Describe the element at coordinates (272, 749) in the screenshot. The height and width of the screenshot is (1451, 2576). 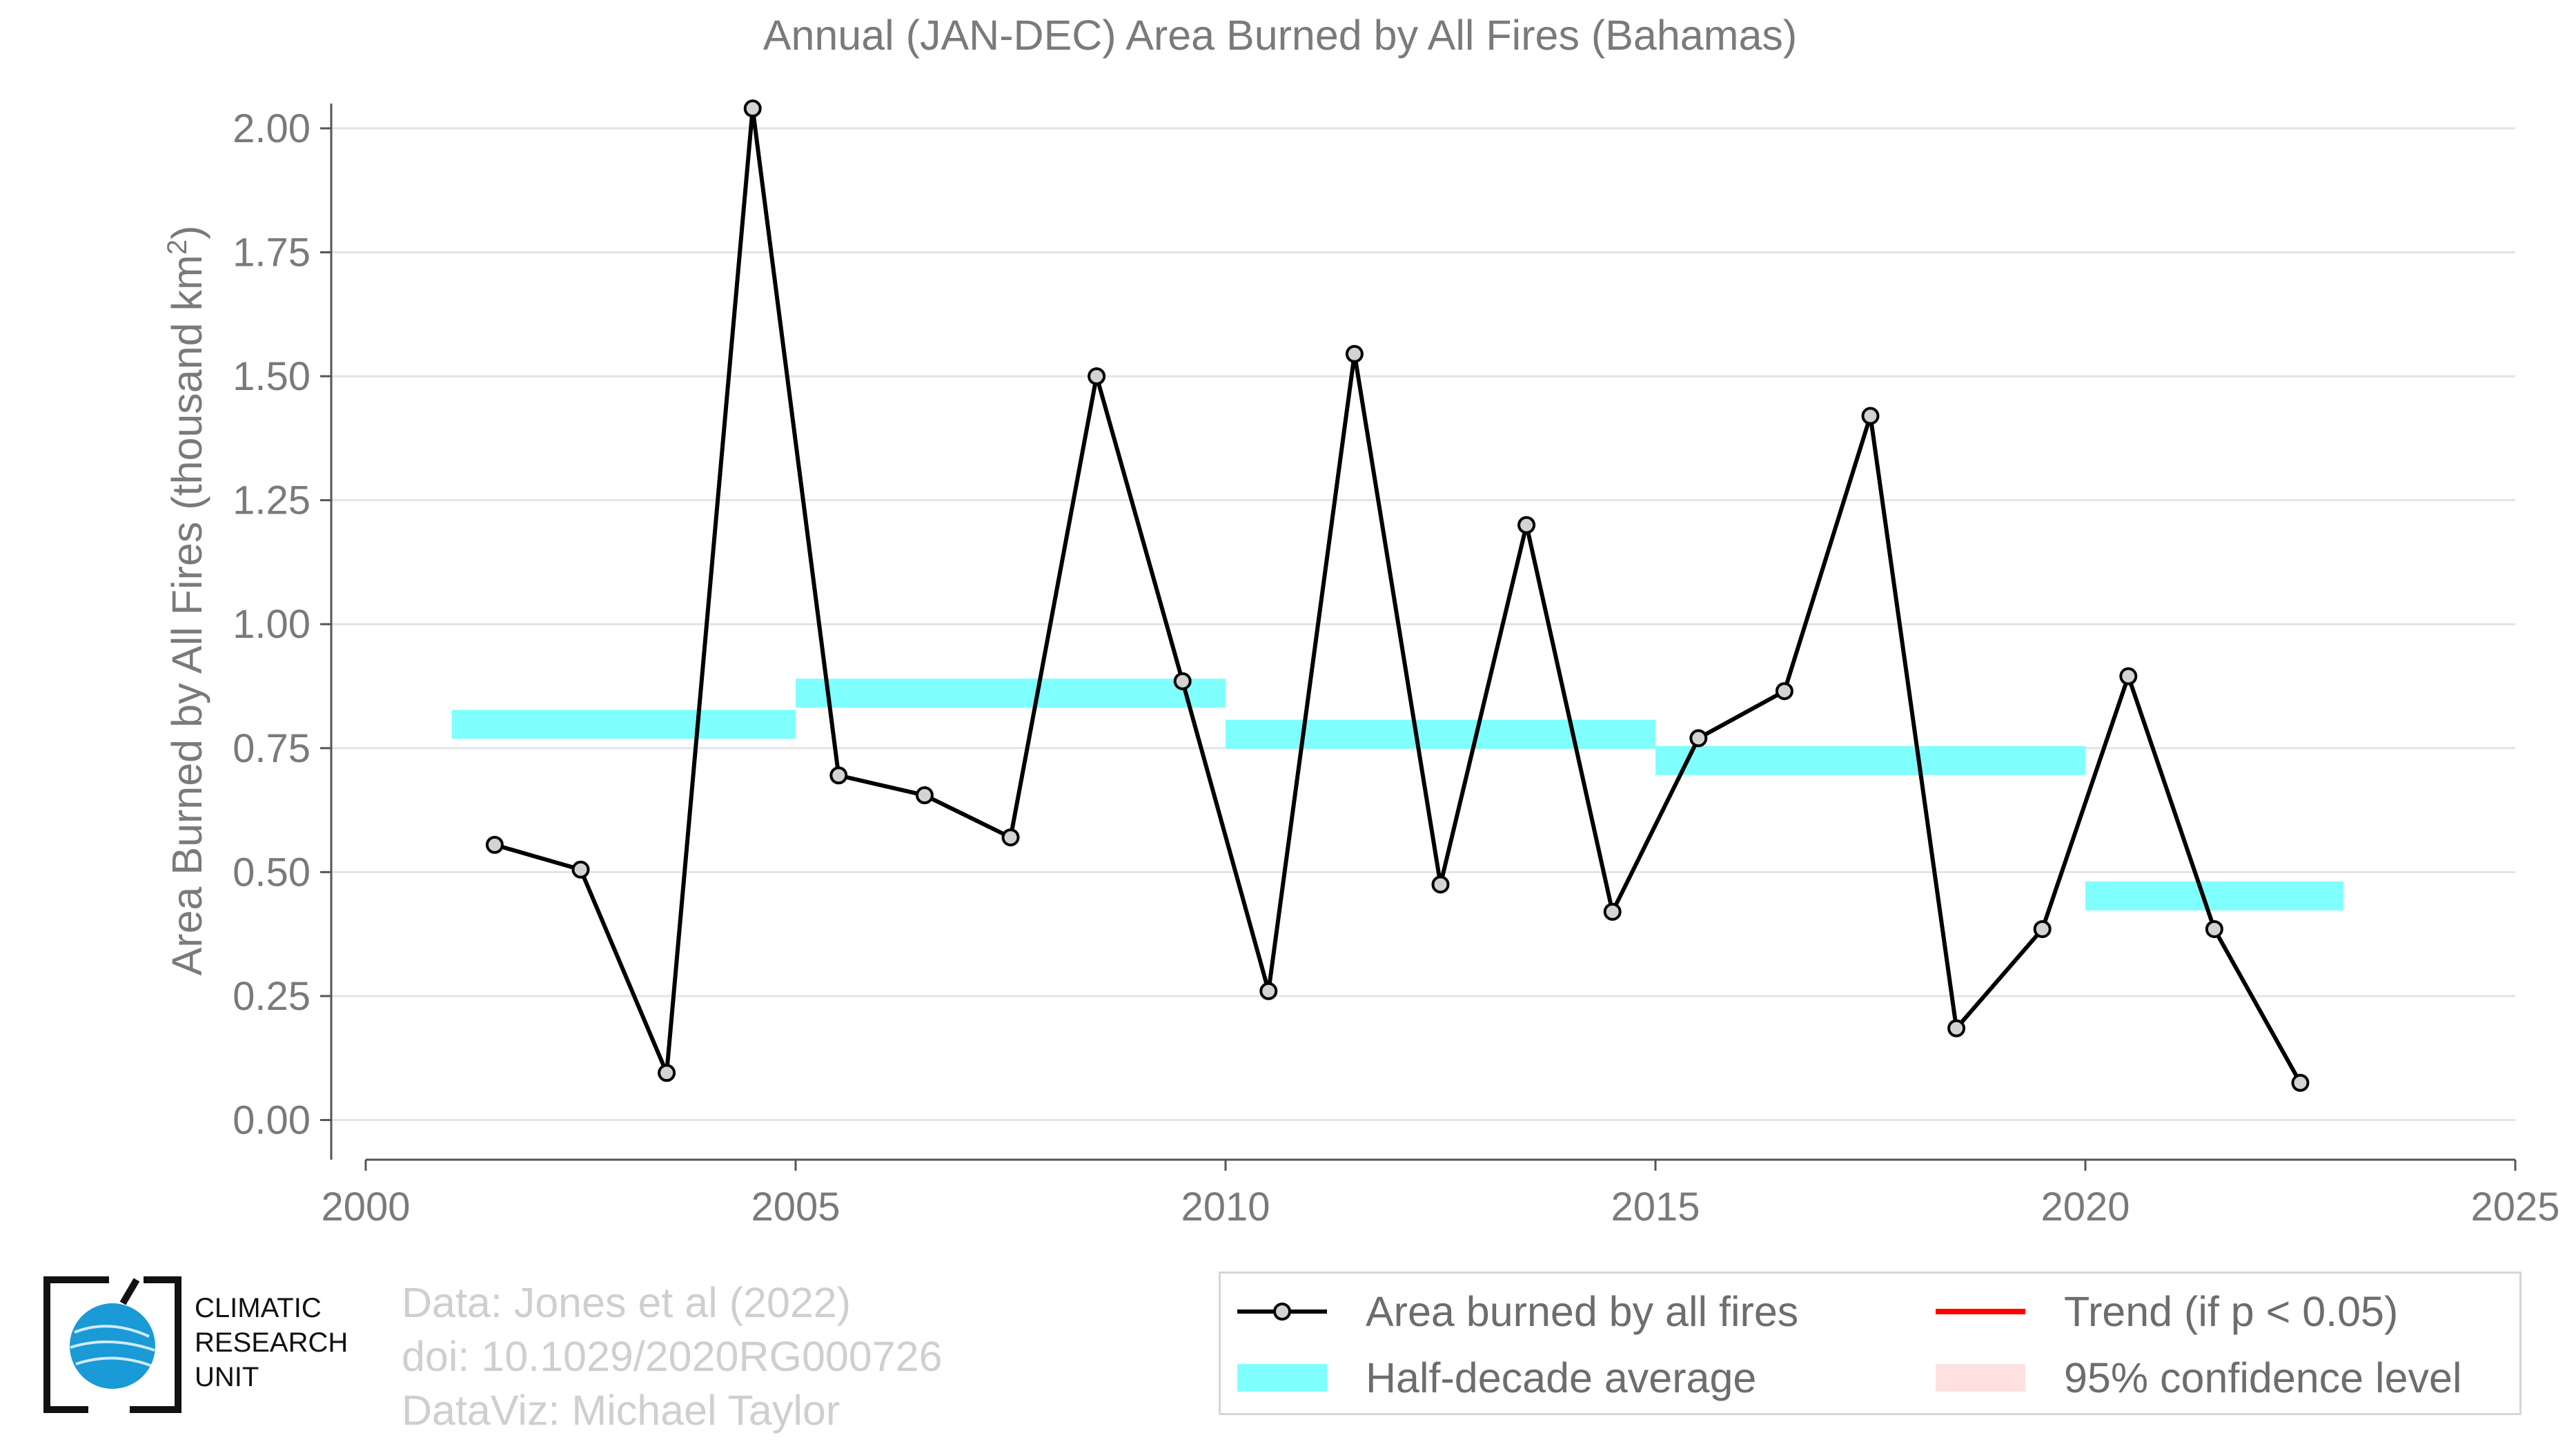
I see `y-tick-label: 0.75` at that location.